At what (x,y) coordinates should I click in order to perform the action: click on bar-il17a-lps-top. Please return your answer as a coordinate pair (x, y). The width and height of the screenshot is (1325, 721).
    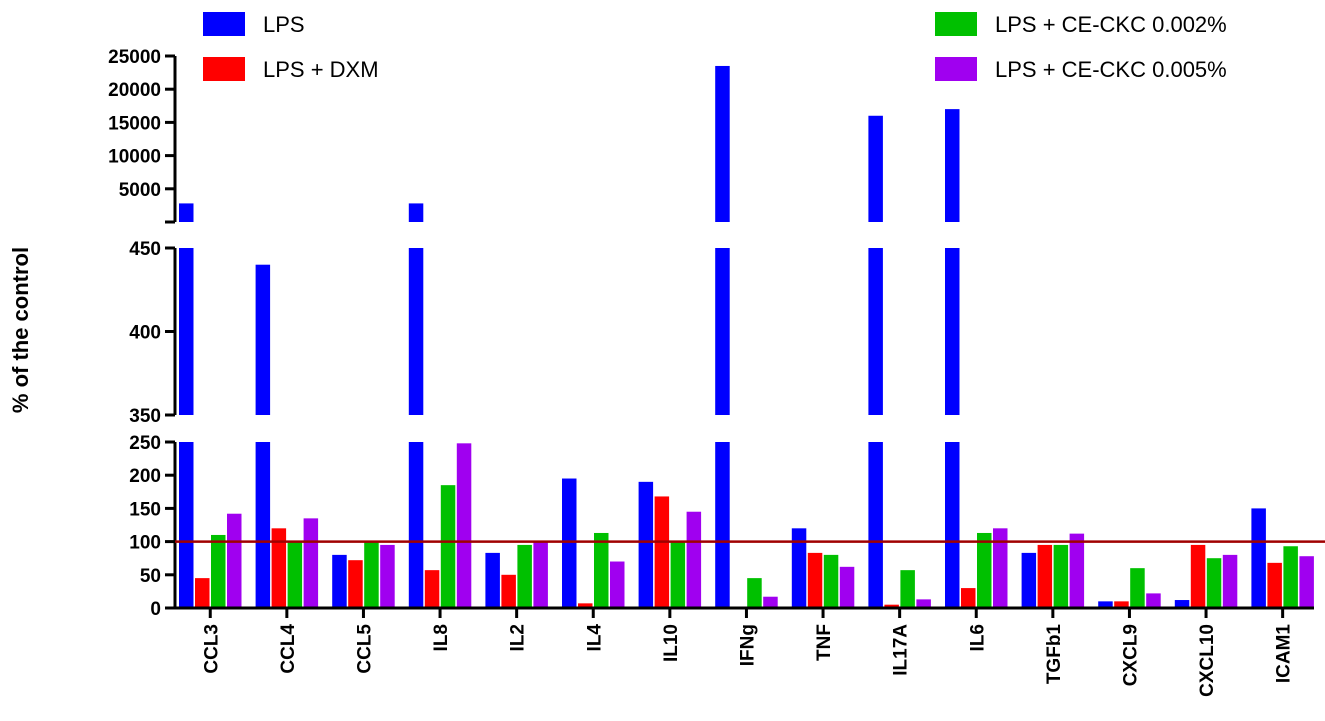
    Looking at the image, I should click on (875, 168).